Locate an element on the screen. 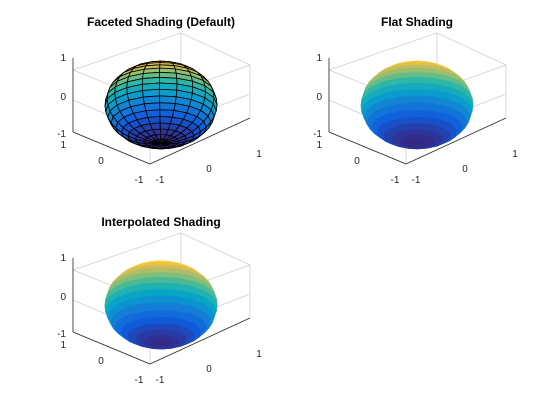 This screenshot has width=560, height=420. chart-title: Flat Shading is located at coordinates (417, 22).